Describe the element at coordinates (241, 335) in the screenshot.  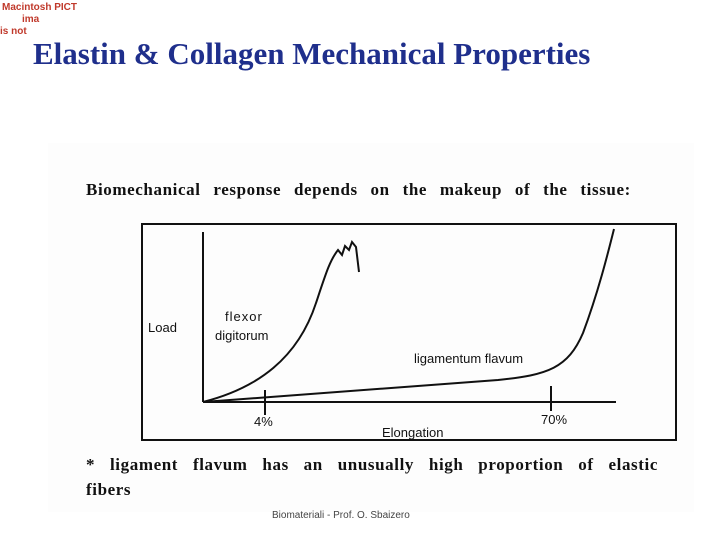
I see `curve-label: digitorum` at that location.